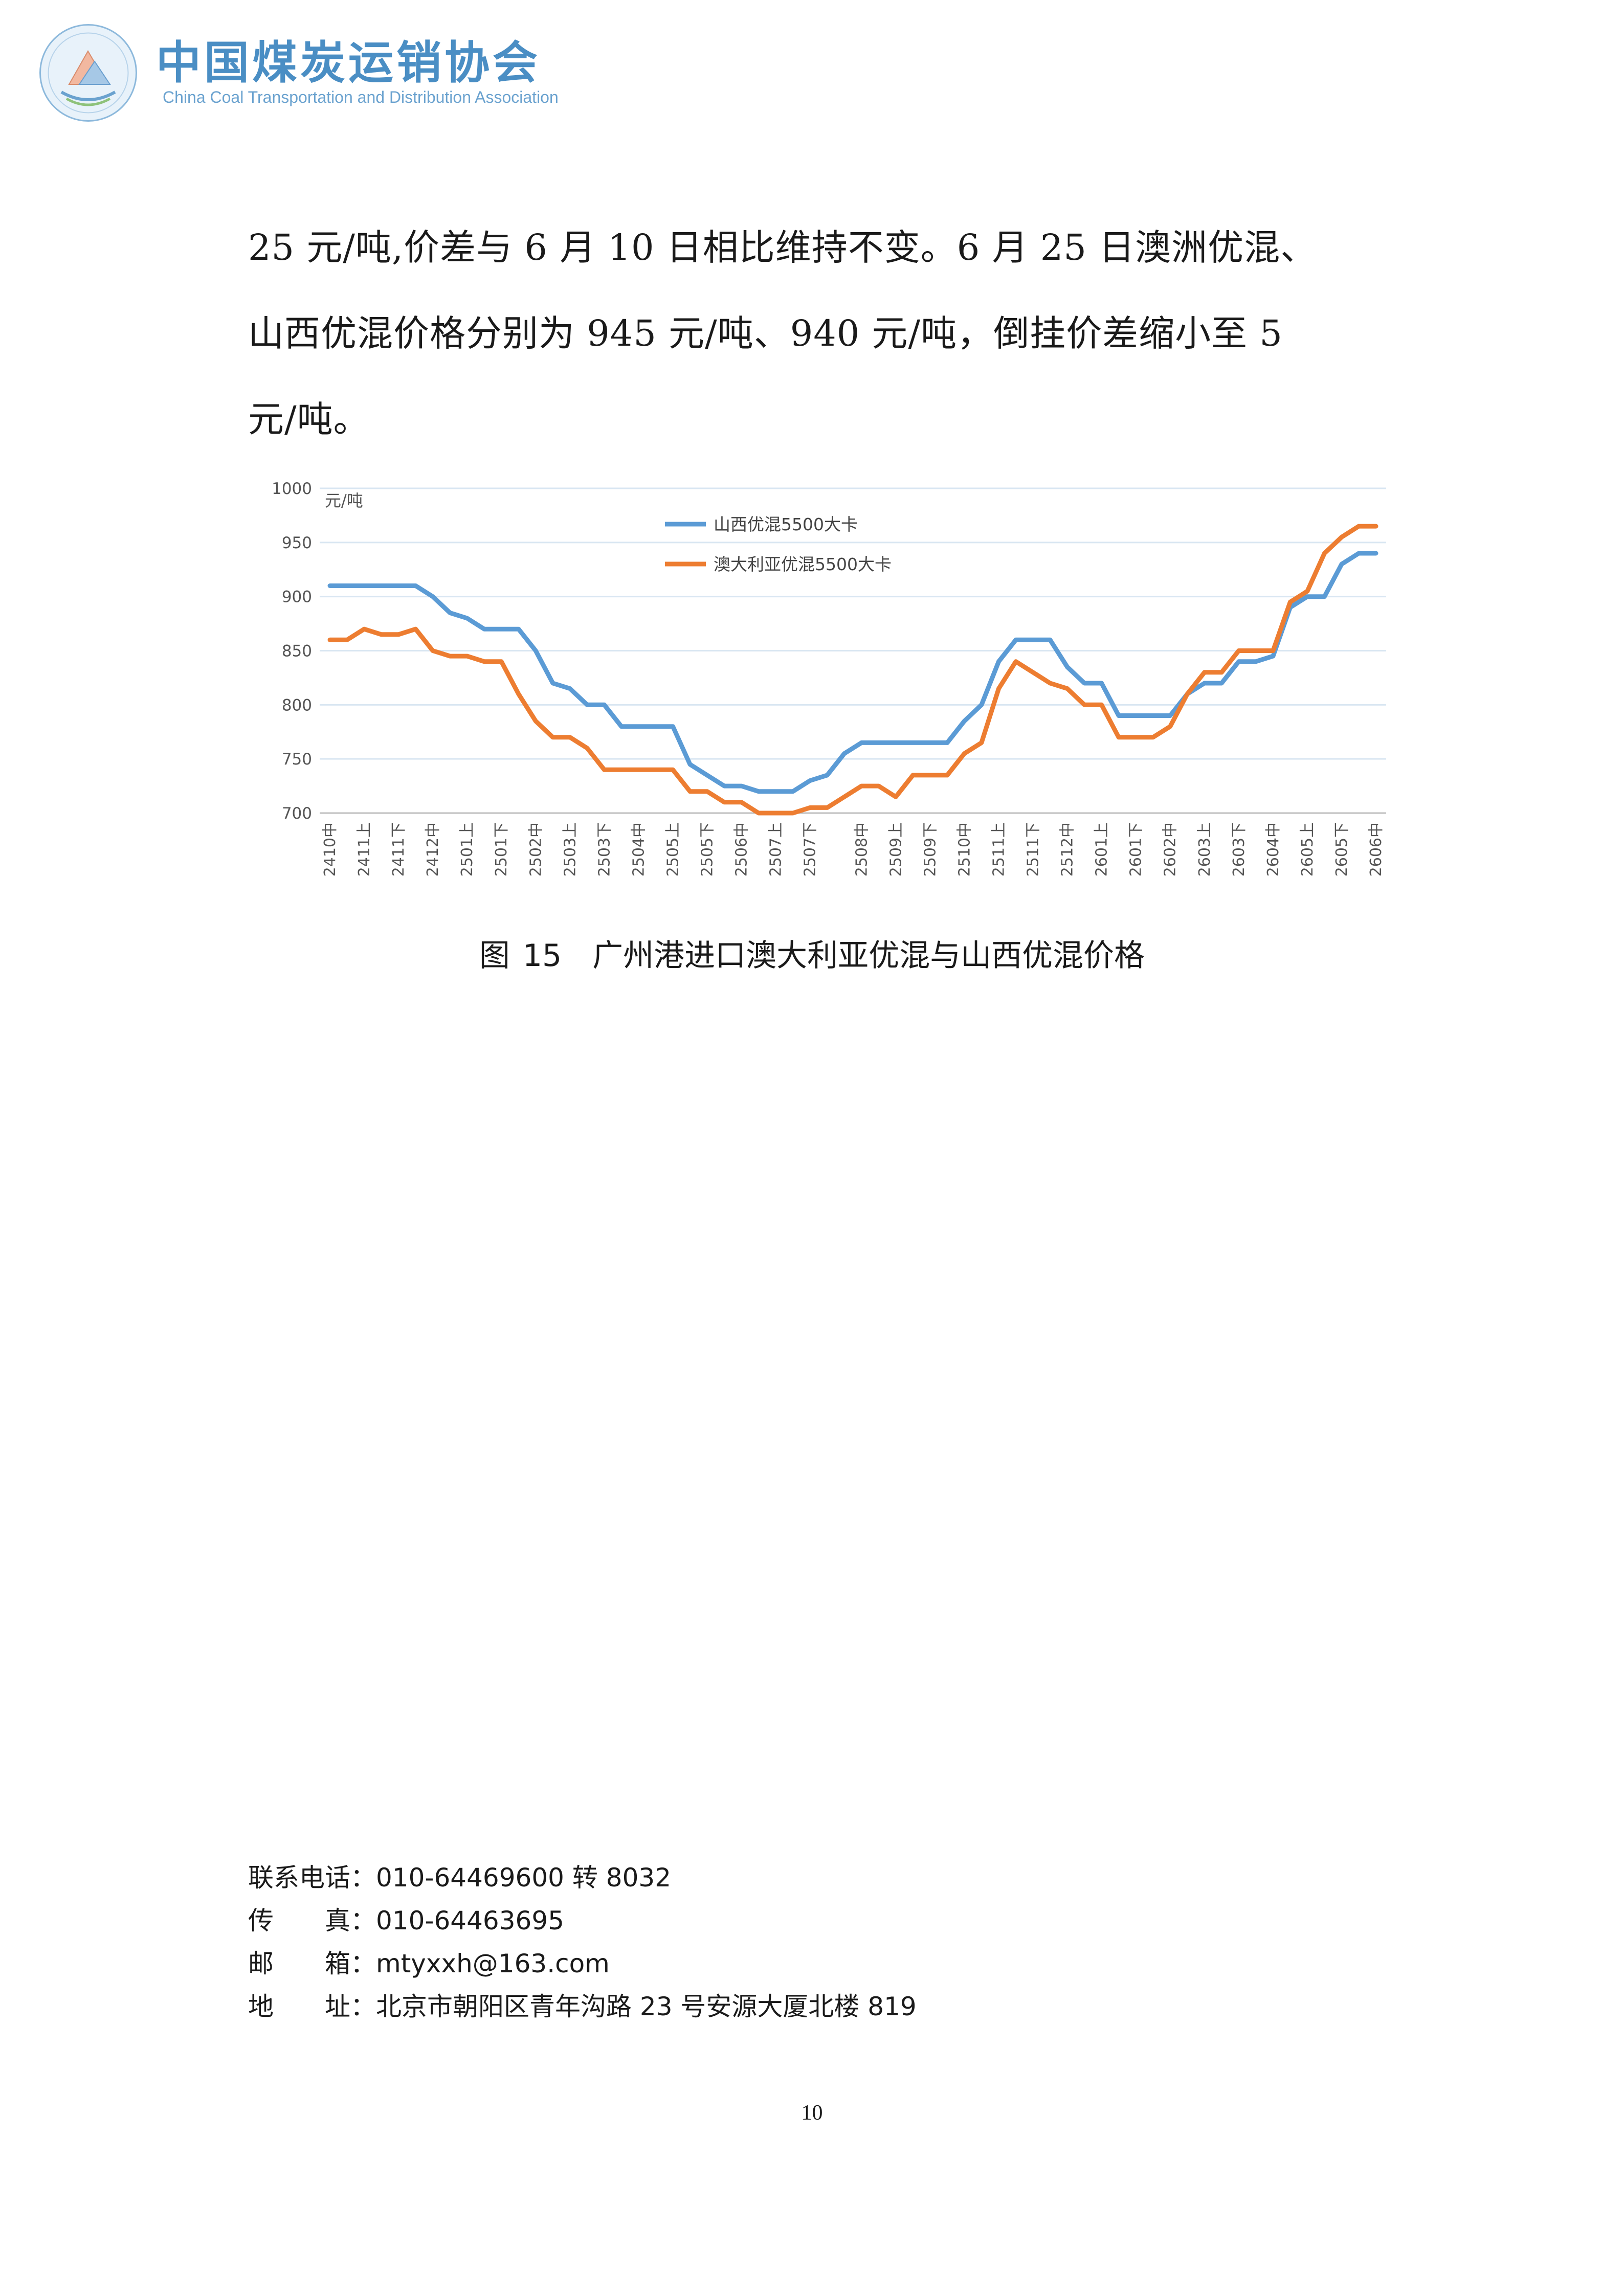 The width and height of the screenshot is (1624, 2296). Describe the element at coordinates (1342, 849) in the screenshot. I see `x-tick-label: 2605下` at that location.